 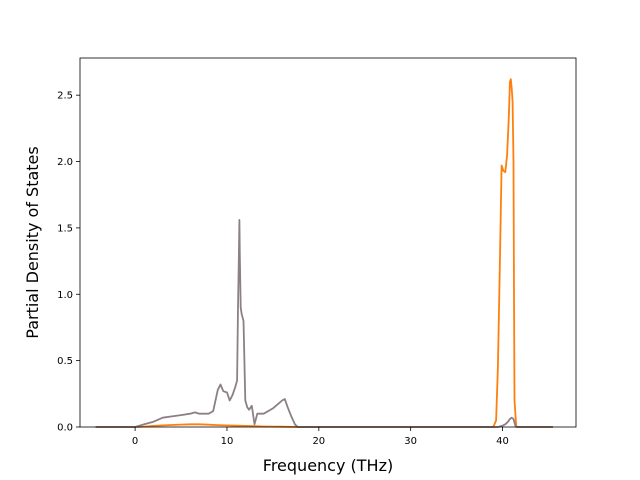 What do you see at coordinates (328, 465) in the screenshot?
I see `x-axis-label: Frequency (THz)` at bounding box center [328, 465].